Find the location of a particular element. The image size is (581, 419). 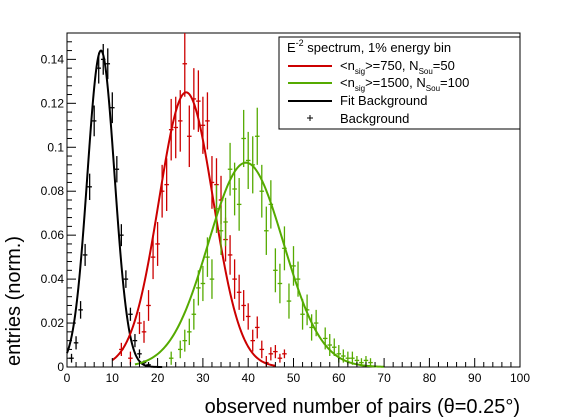

x-tick-label: 100 is located at coordinates (520, 378).